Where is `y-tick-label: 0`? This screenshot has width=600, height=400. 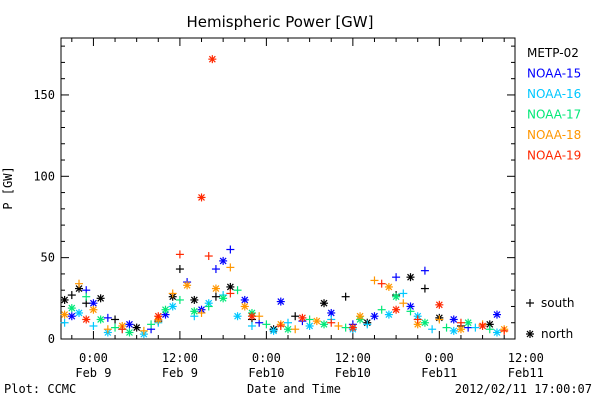 y-tick-label: 0 is located at coordinates (51, 339).